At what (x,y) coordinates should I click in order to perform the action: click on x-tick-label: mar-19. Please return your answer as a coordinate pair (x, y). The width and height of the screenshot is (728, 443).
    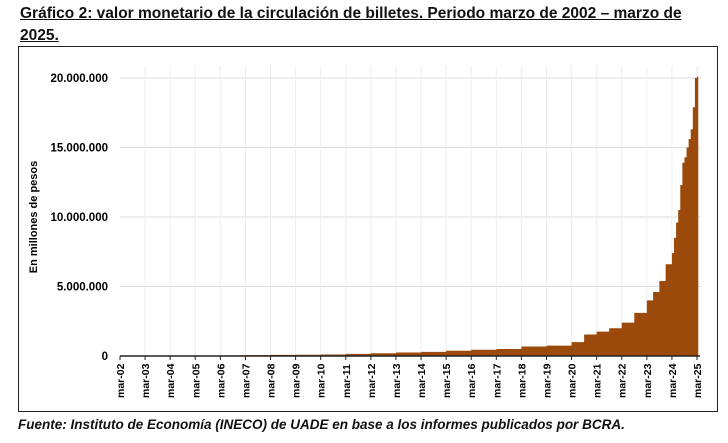
    Looking at the image, I should click on (547, 380).